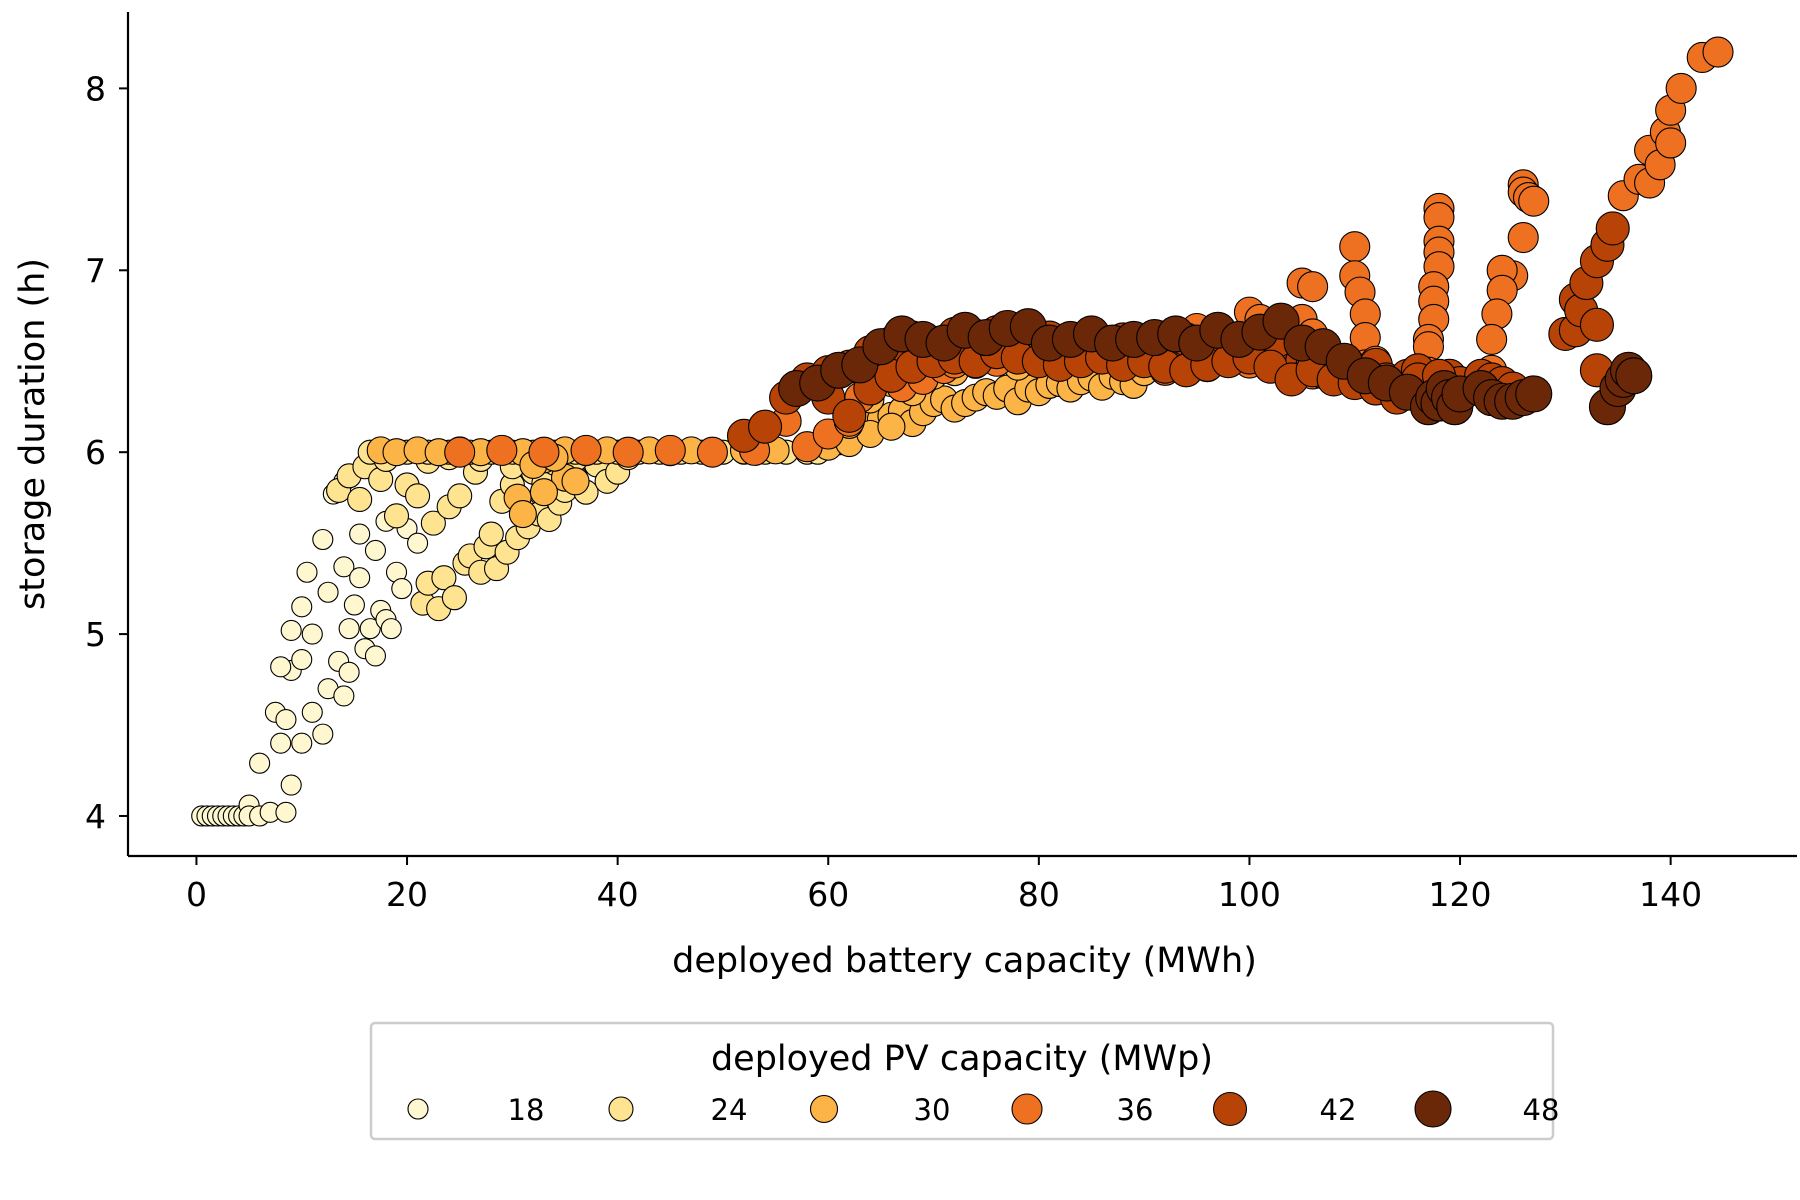  What do you see at coordinates (1338, 1110) in the screenshot?
I see `legend-label: 42` at bounding box center [1338, 1110].